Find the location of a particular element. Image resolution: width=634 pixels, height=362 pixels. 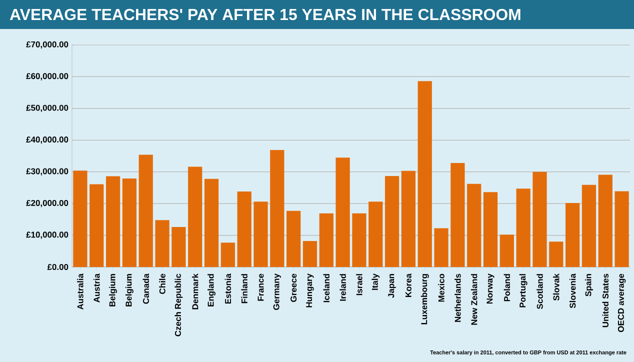

x-tick-label: Scotland is located at coordinates (539, 292).